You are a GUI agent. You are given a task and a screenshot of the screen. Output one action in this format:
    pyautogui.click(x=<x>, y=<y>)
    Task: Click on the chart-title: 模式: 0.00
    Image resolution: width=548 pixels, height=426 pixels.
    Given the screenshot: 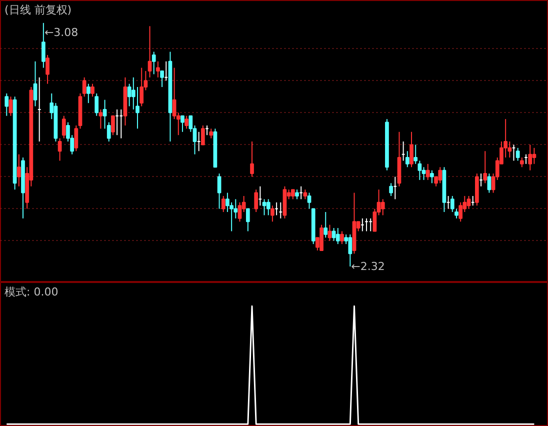 What is the action you would take?
    pyautogui.click(x=31, y=292)
    